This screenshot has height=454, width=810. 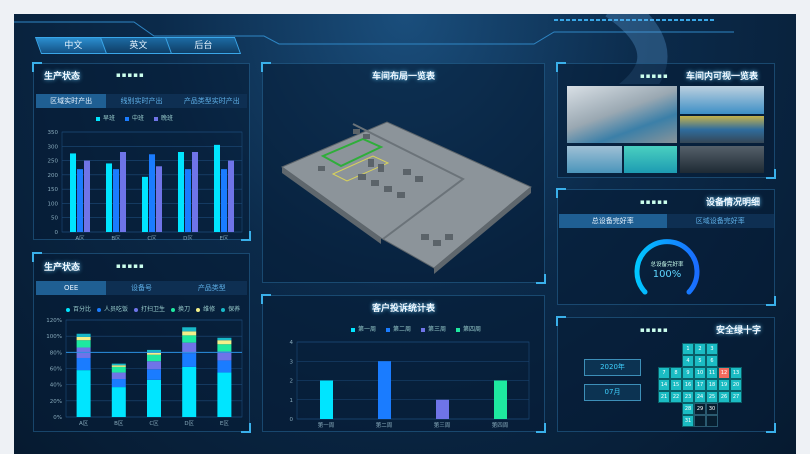 What do you see at coordinates (736, 373) in the screenshot?
I see `calendar-day: 13` at bounding box center [736, 373].